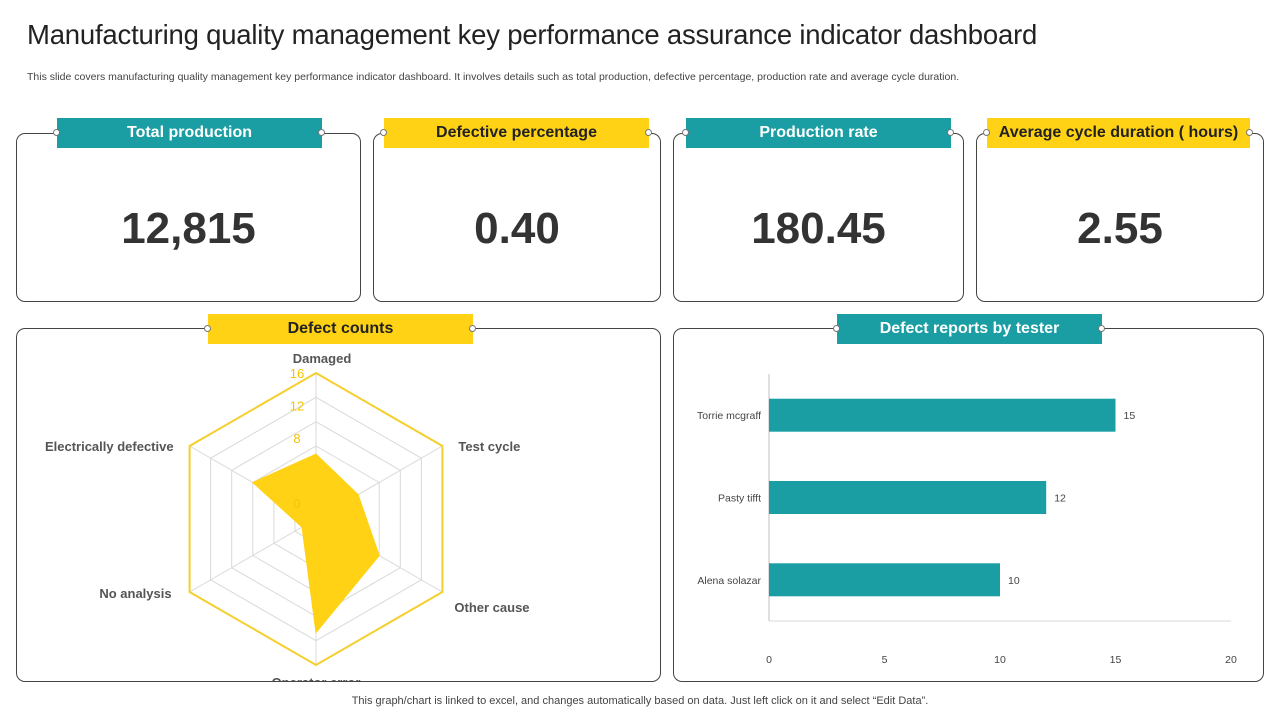 The width and height of the screenshot is (1280, 720). I want to click on bar-category-label: Pasty tifft, so click(739, 499).